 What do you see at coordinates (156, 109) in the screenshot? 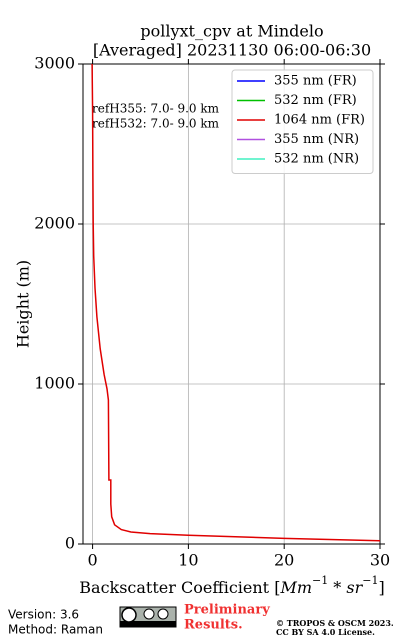
I see `annotation: refH355: 7.0- 9.0 km` at bounding box center [156, 109].